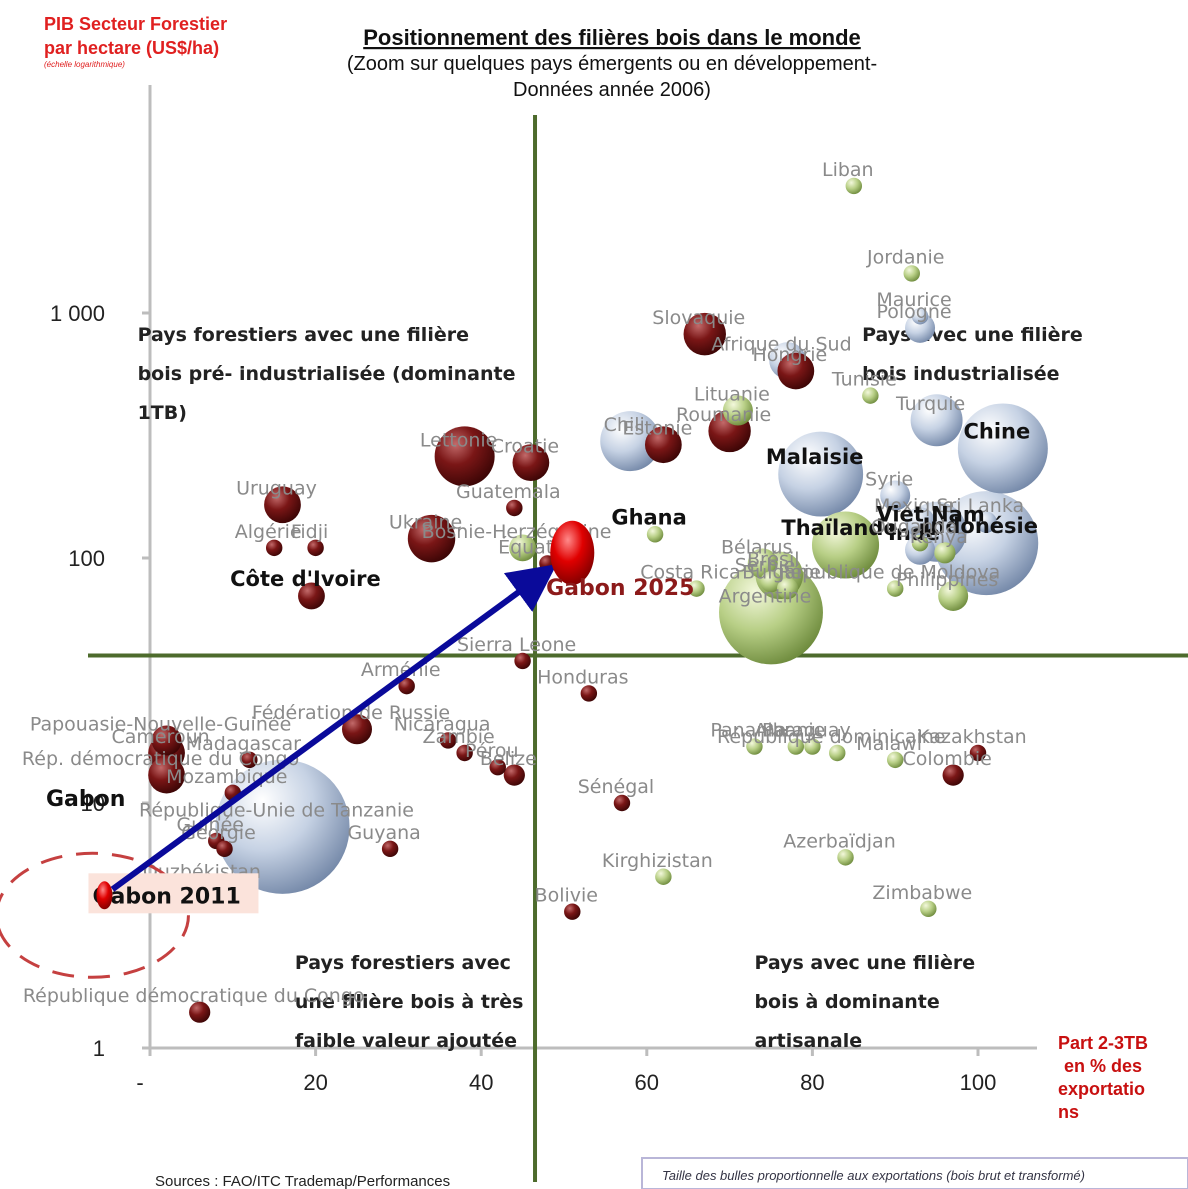  Describe the element at coordinates (86, 558) in the screenshot. I see `y-tick-label: 100` at that location.